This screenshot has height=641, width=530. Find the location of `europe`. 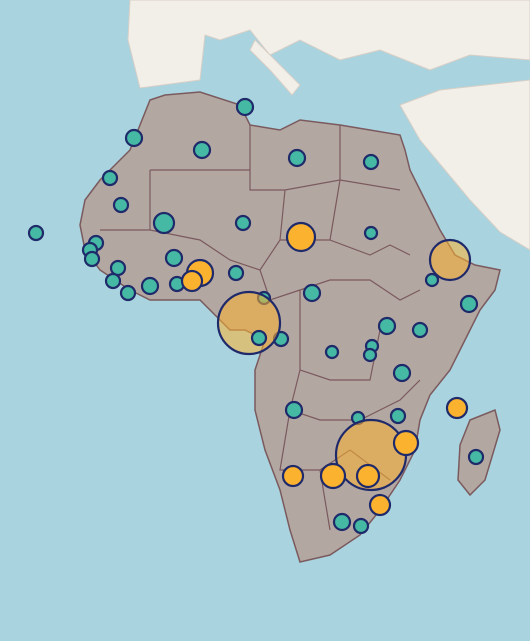

europe is located at coordinates (328, 44).